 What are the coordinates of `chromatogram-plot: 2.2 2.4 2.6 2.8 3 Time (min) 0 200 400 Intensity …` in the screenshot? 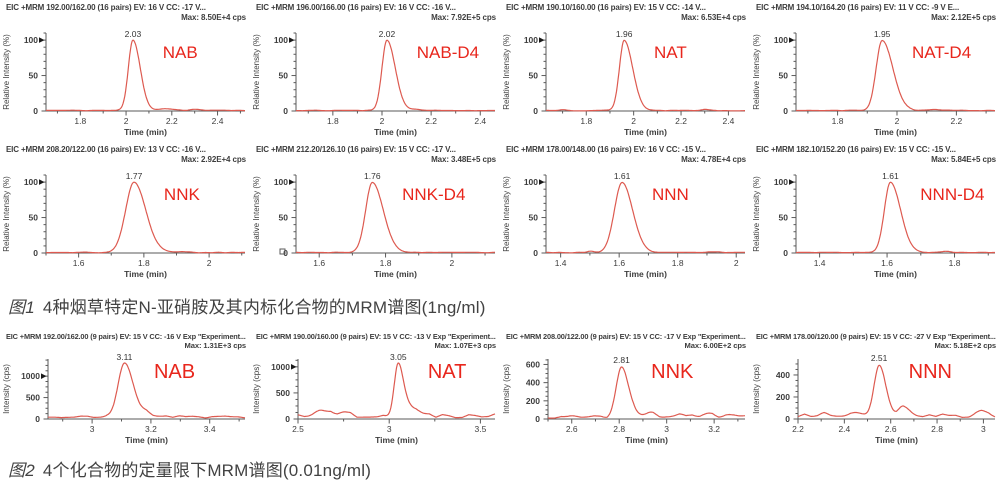 It's located at (874, 399).